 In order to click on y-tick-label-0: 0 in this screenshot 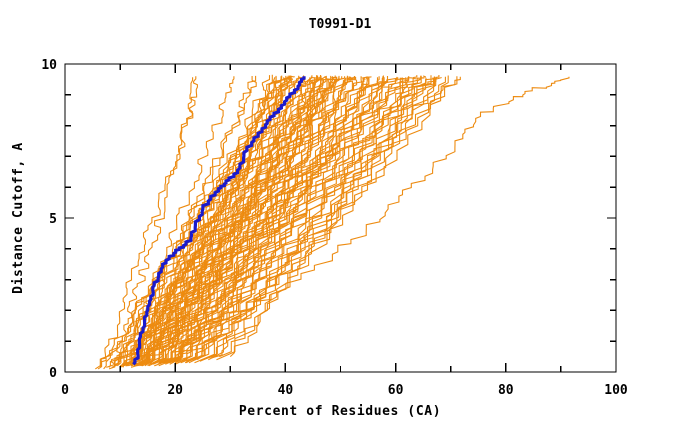, I will do `click(53, 373)`.